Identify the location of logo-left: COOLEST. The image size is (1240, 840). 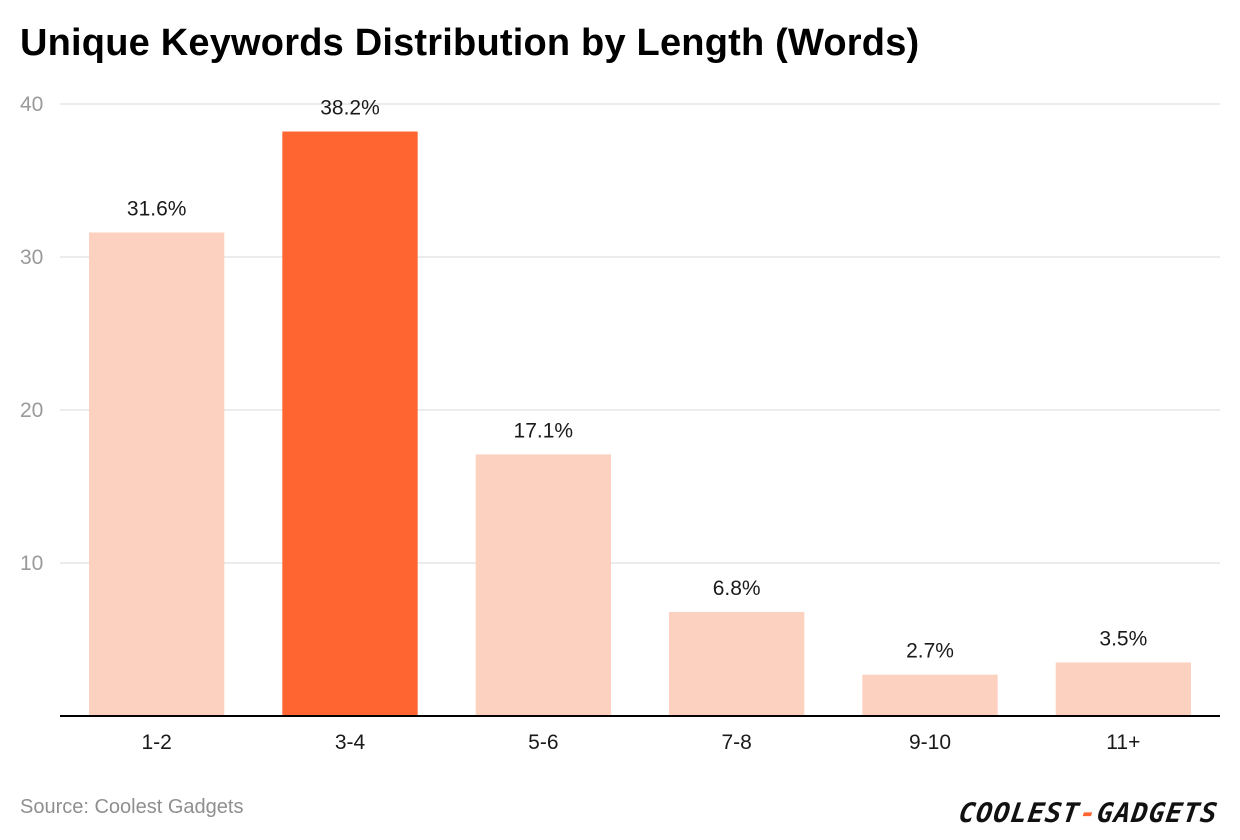
(1019, 813).